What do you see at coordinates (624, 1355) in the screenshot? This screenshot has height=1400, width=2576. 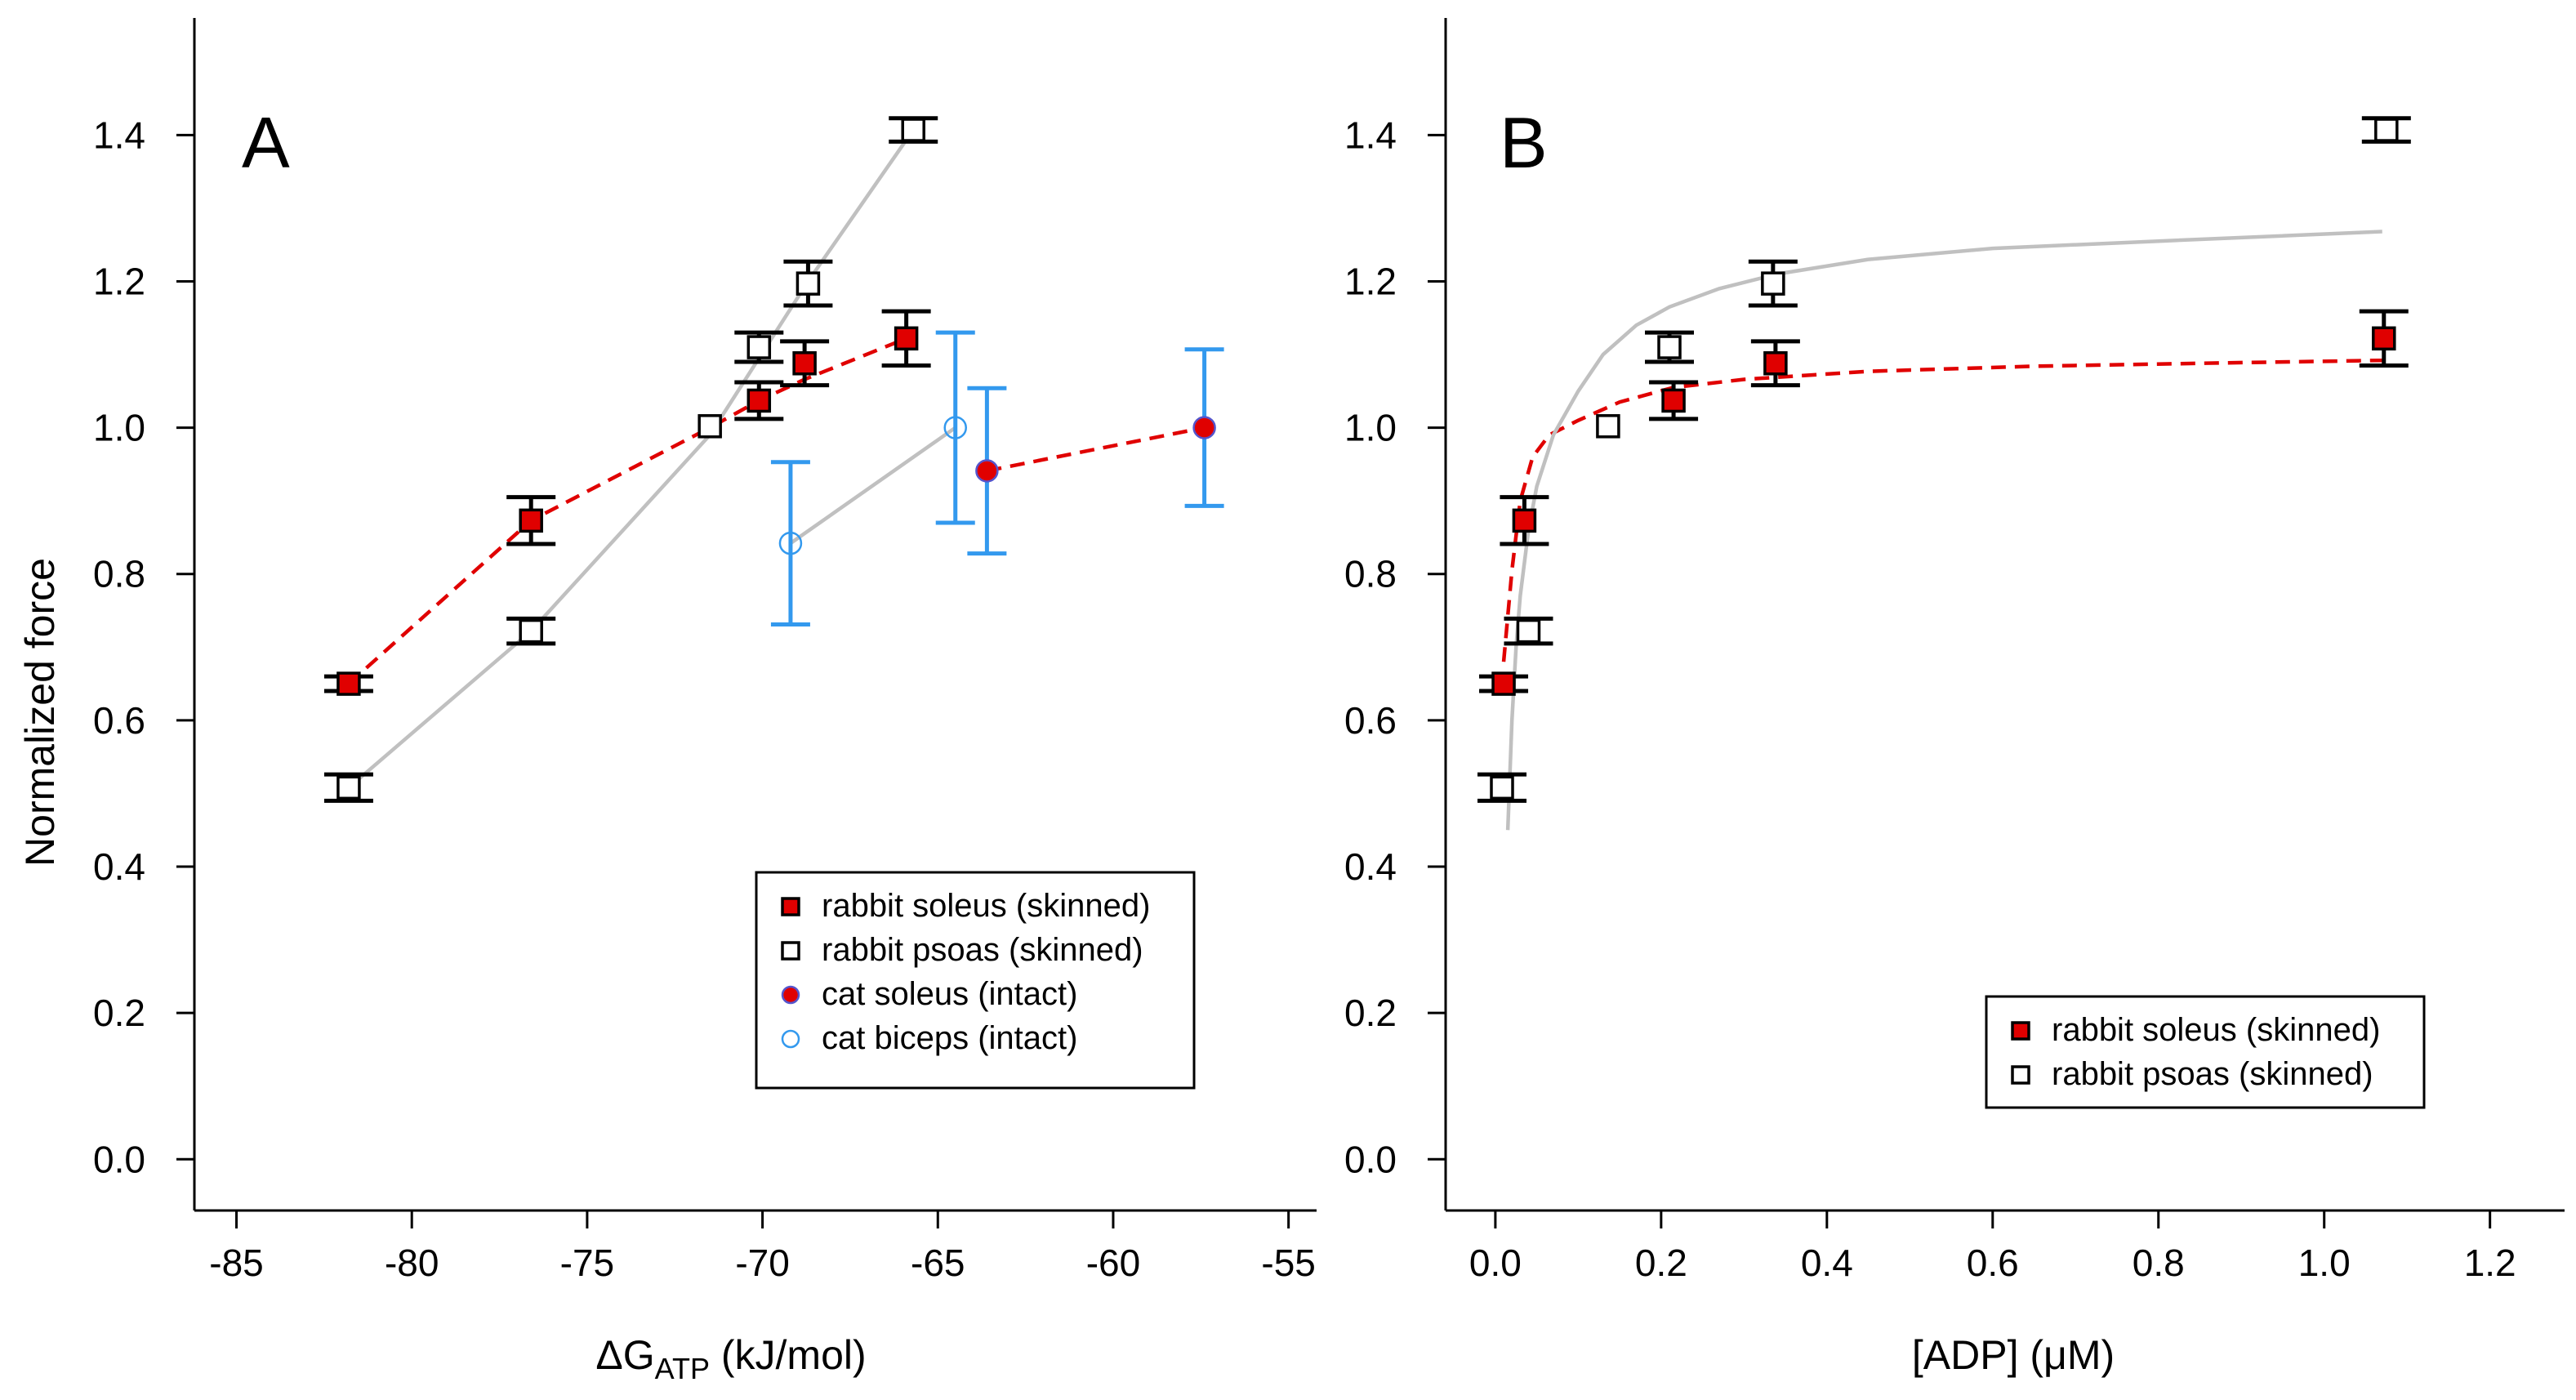 I see `x-axis-title-main: ΔG` at bounding box center [624, 1355].